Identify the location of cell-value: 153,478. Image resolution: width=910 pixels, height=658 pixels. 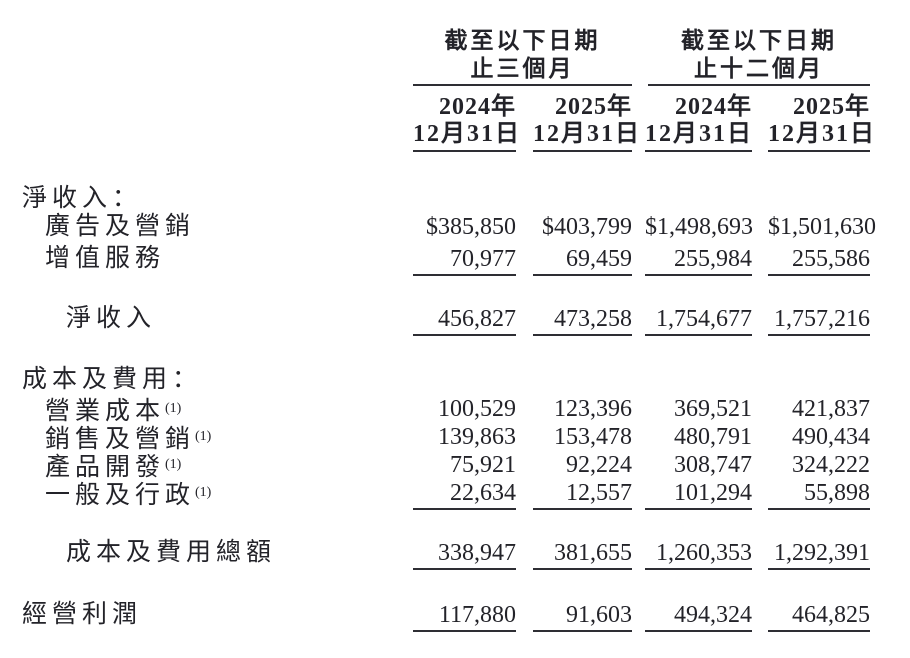
(593, 437).